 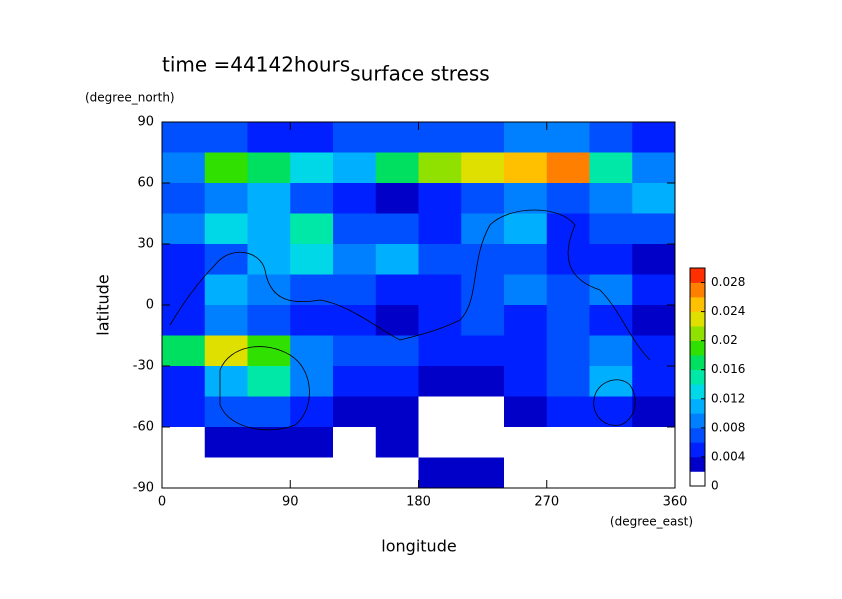 What do you see at coordinates (715, 486) in the screenshot?
I see `colorbar-tick-label: 0` at bounding box center [715, 486].